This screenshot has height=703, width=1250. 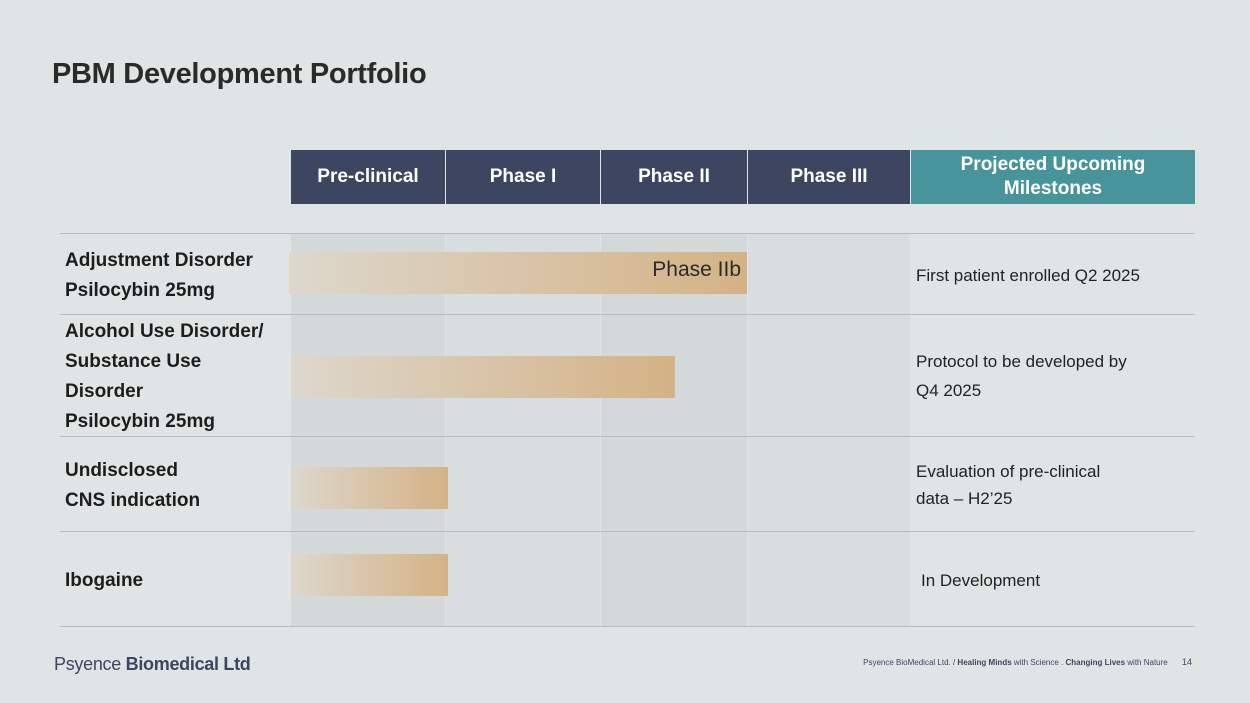 I want to click on header-phase2: Phase II, so click(x=674, y=177).